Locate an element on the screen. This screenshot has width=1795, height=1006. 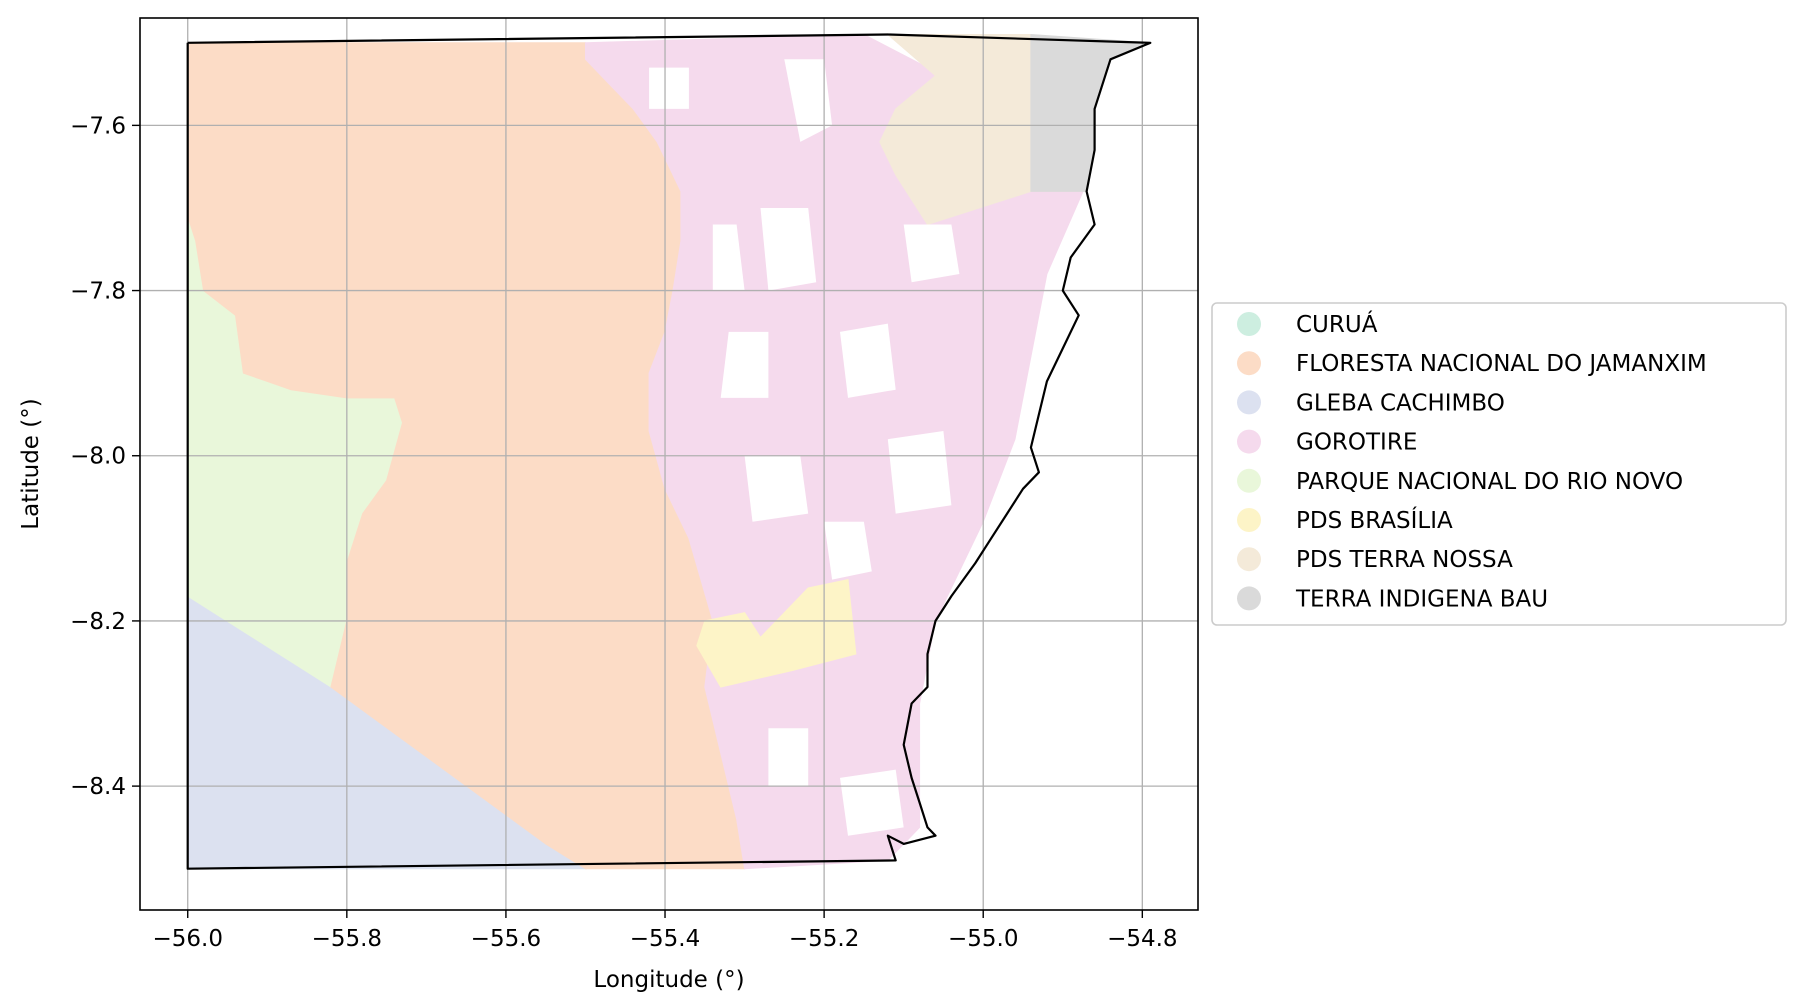
legend-label-curua: CURUÁ is located at coordinates (1337, 324).